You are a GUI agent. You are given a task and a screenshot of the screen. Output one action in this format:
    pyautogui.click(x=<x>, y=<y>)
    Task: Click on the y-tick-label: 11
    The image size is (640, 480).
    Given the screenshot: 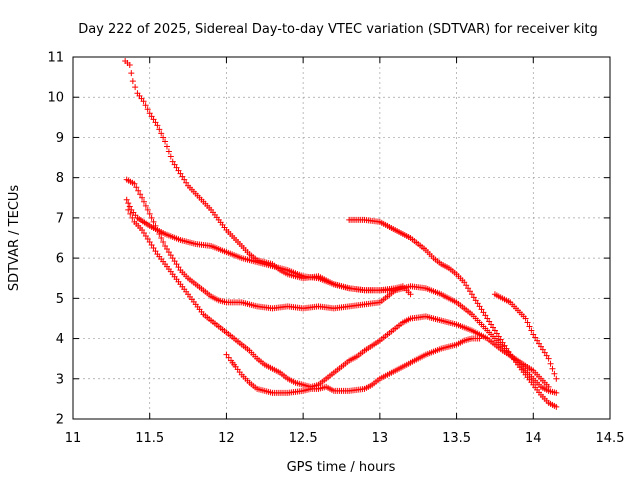 What is the action you would take?
    pyautogui.click(x=55, y=58)
    